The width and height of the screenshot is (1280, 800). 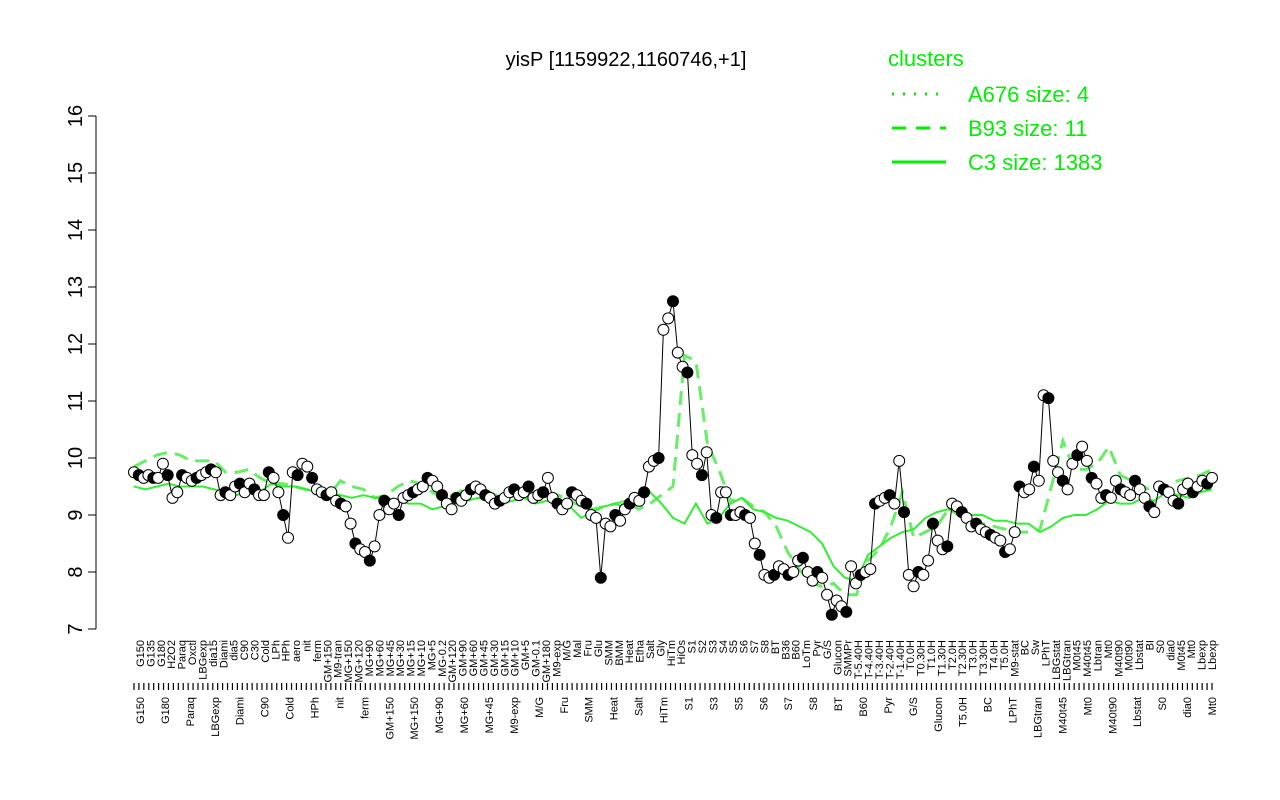 I want to click on x-tick-label: T2.0H, so click(x=953, y=655).